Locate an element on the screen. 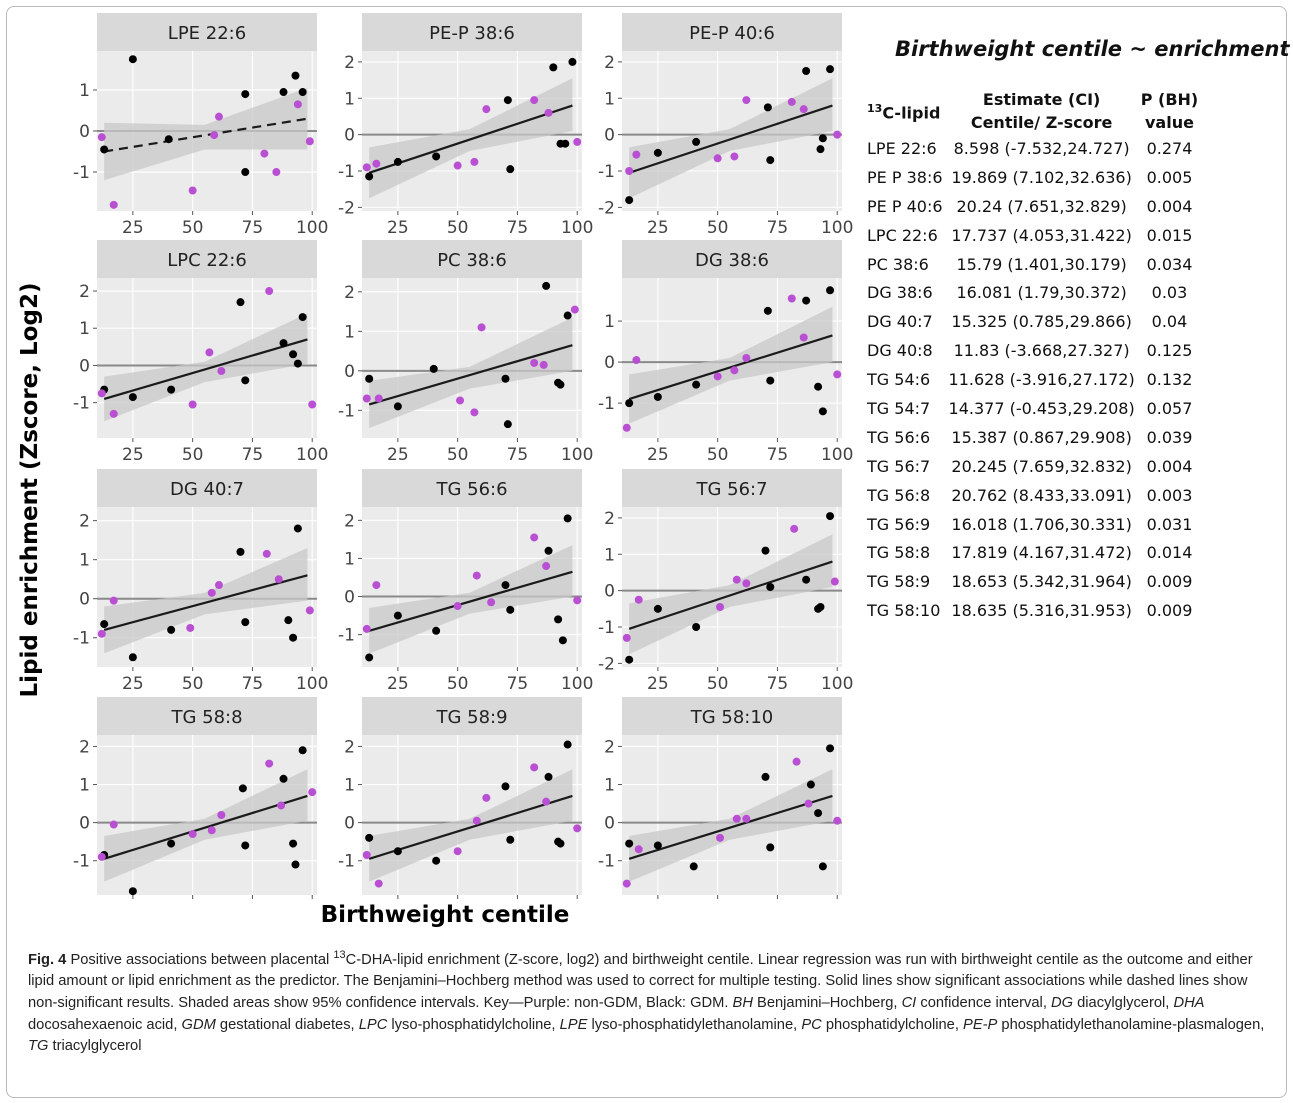 Image resolution: width=1293 pixels, height=1103 pixels. y-tick-label: -1 is located at coordinates (346, 636).